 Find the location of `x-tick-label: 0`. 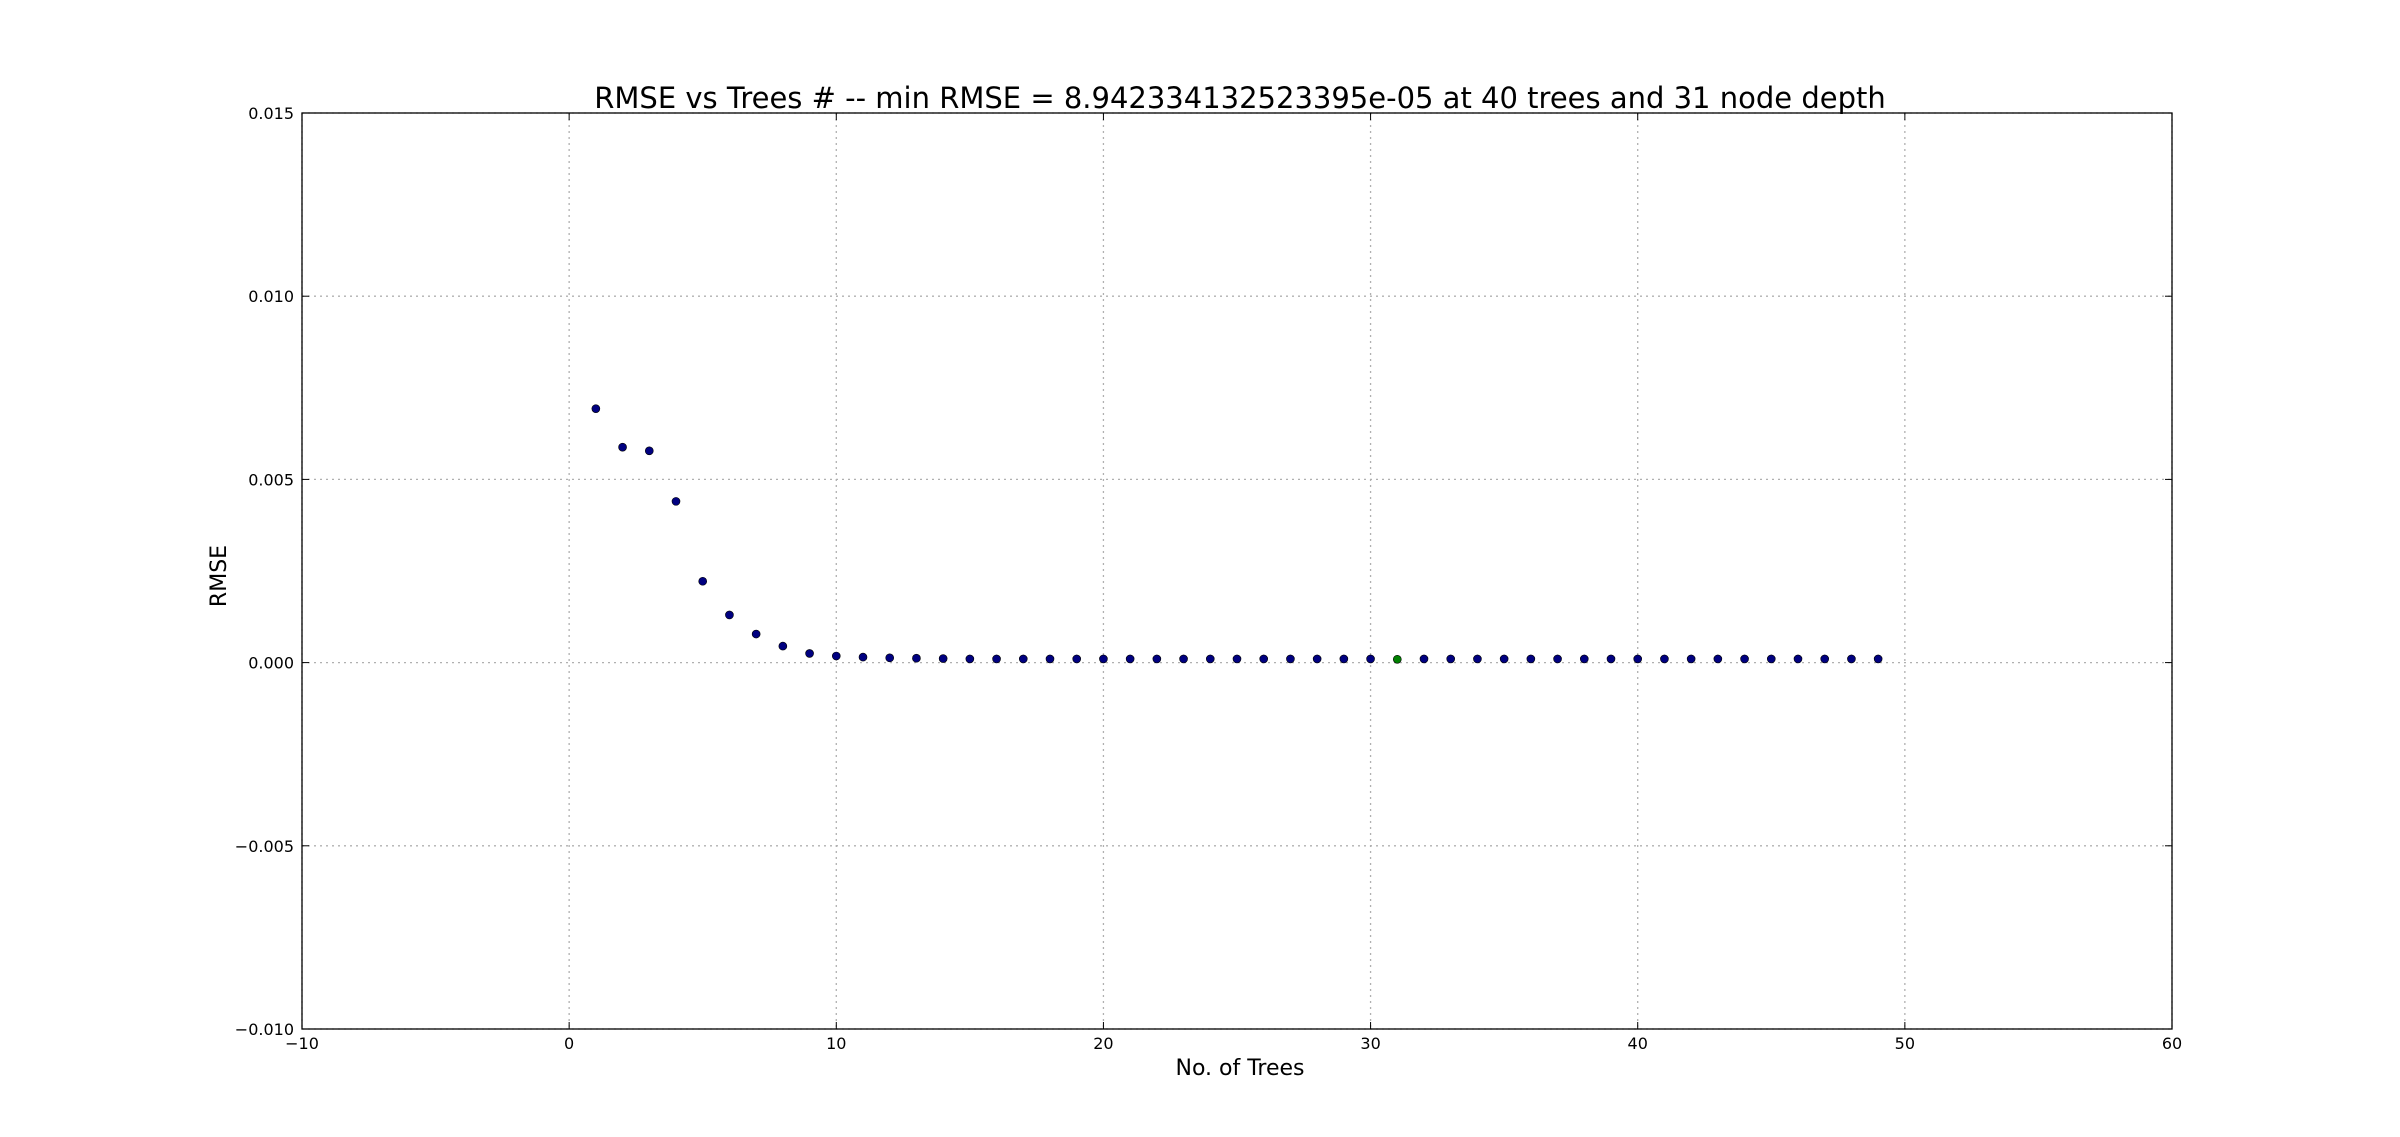

x-tick-label: 0 is located at coordinates (569, 1043).